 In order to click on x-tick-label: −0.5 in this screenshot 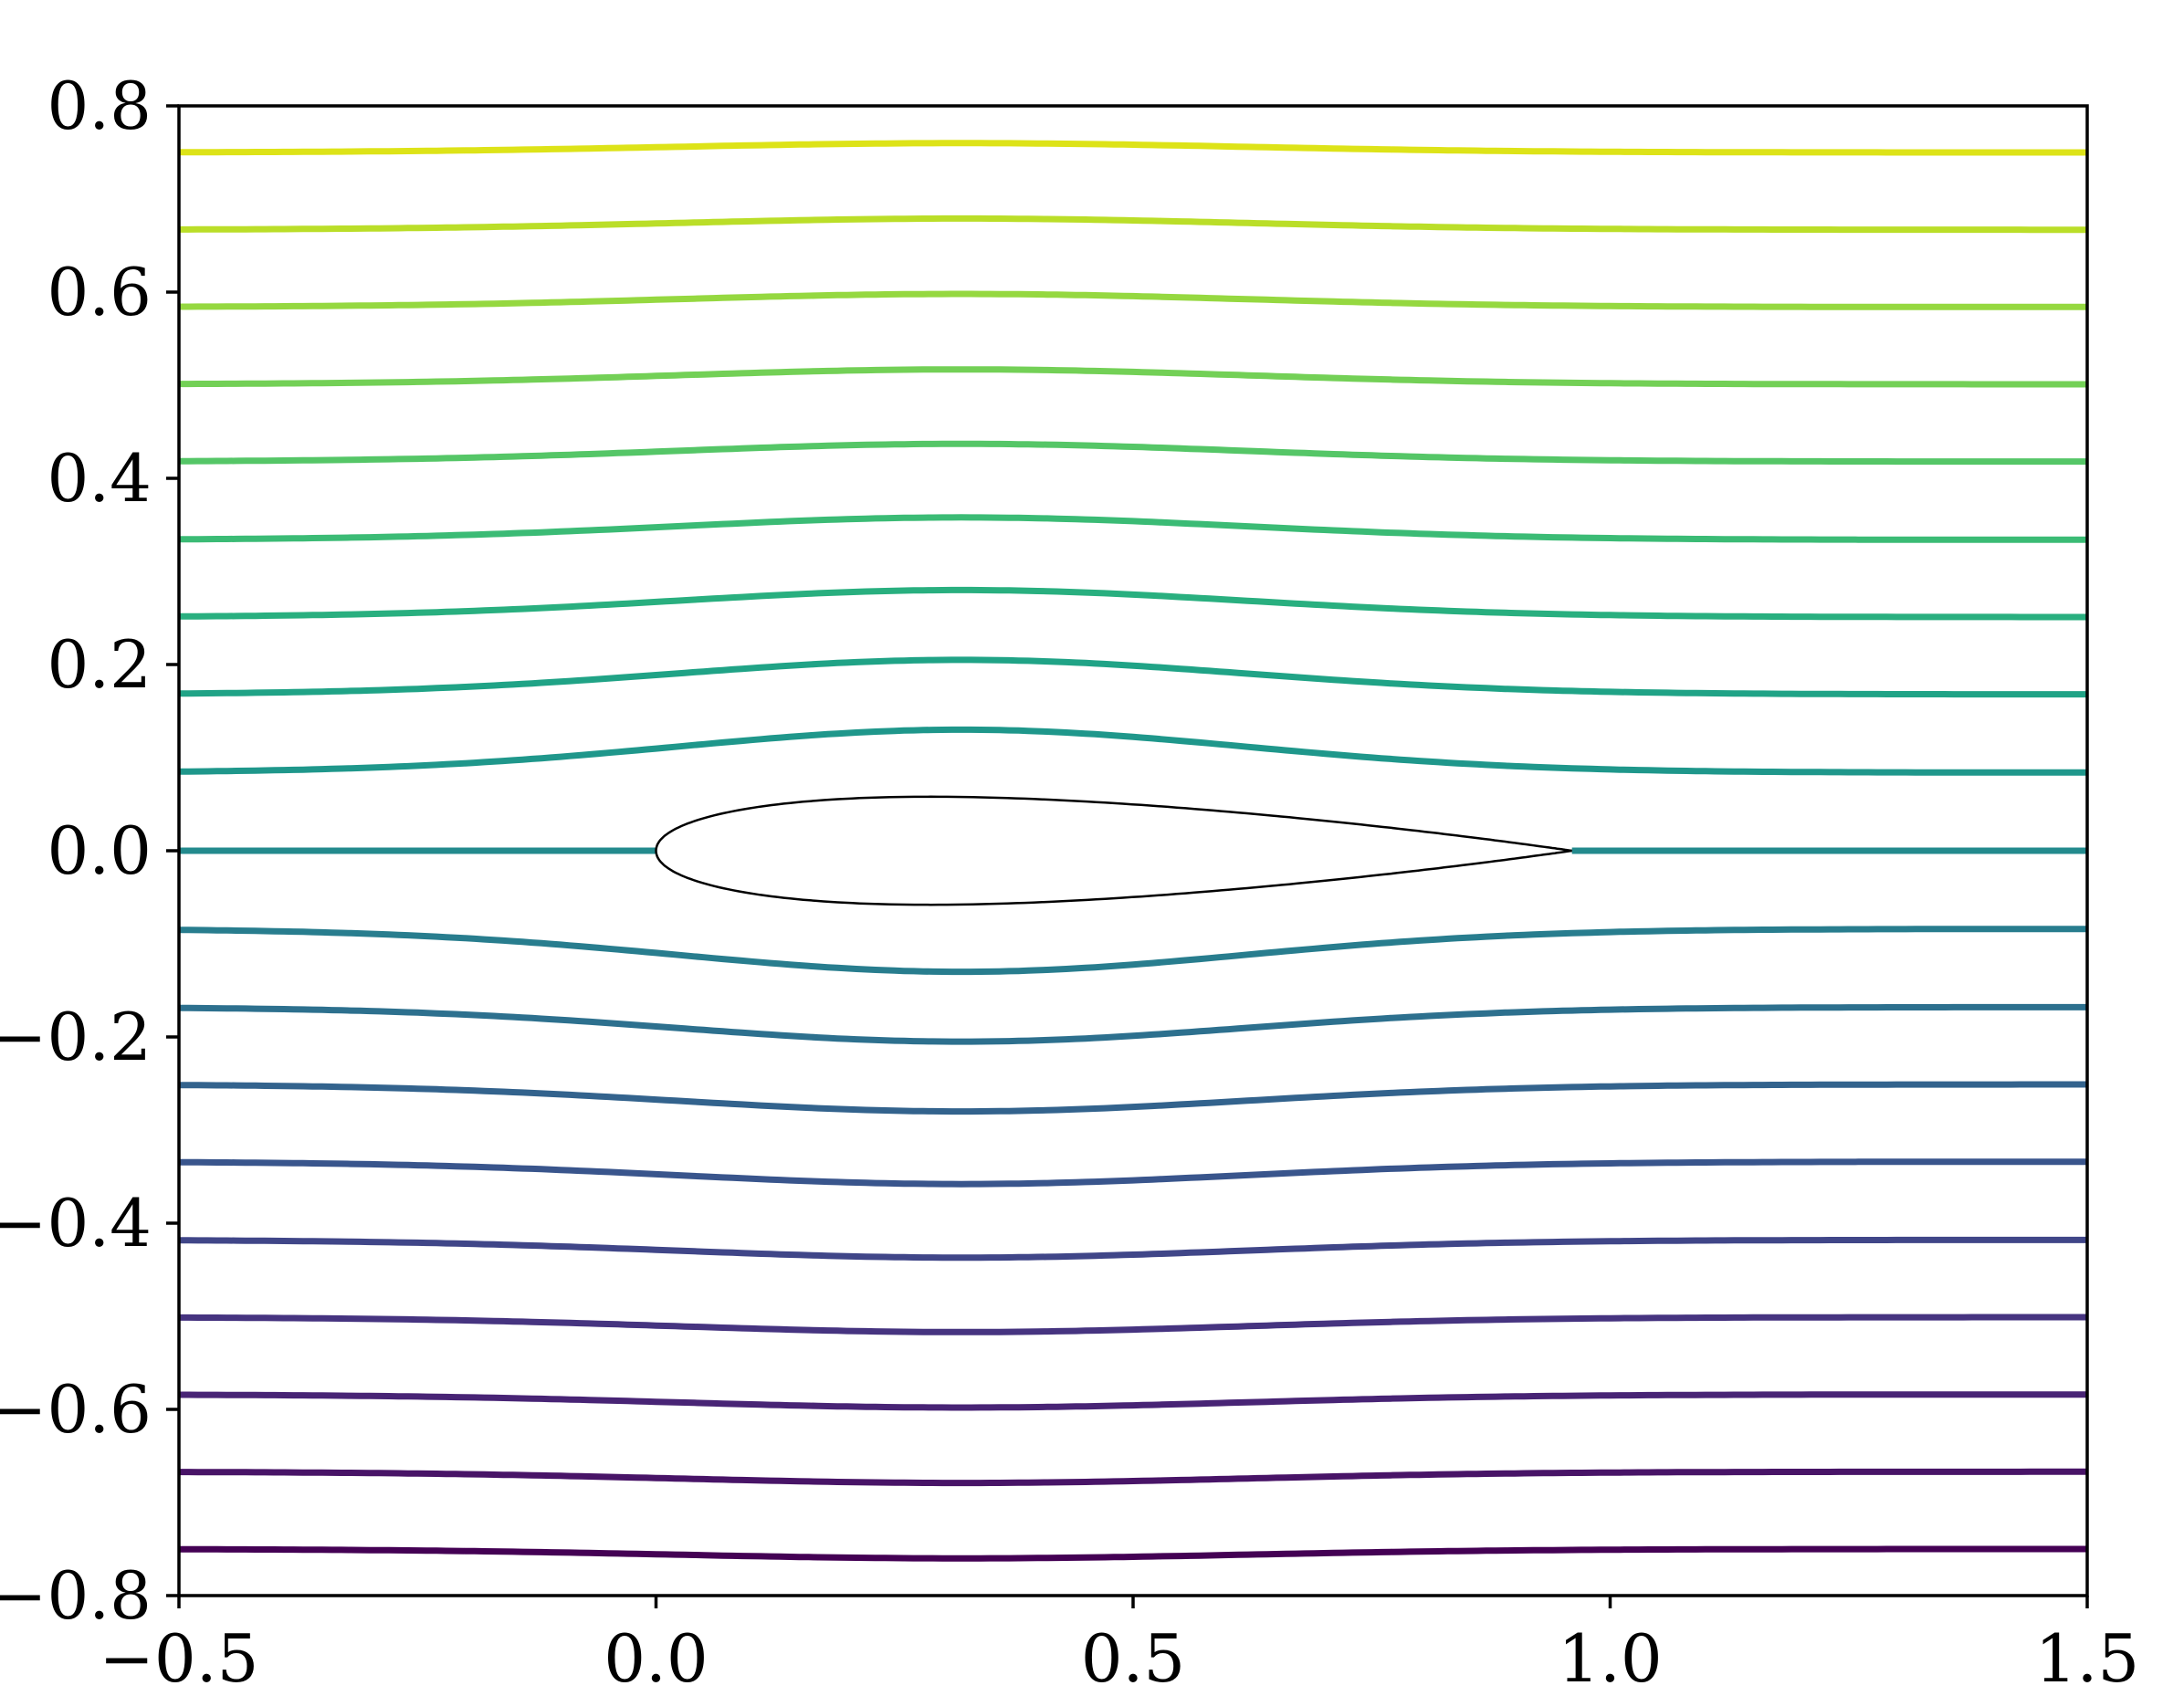, I will do `click(179, 1658)`.